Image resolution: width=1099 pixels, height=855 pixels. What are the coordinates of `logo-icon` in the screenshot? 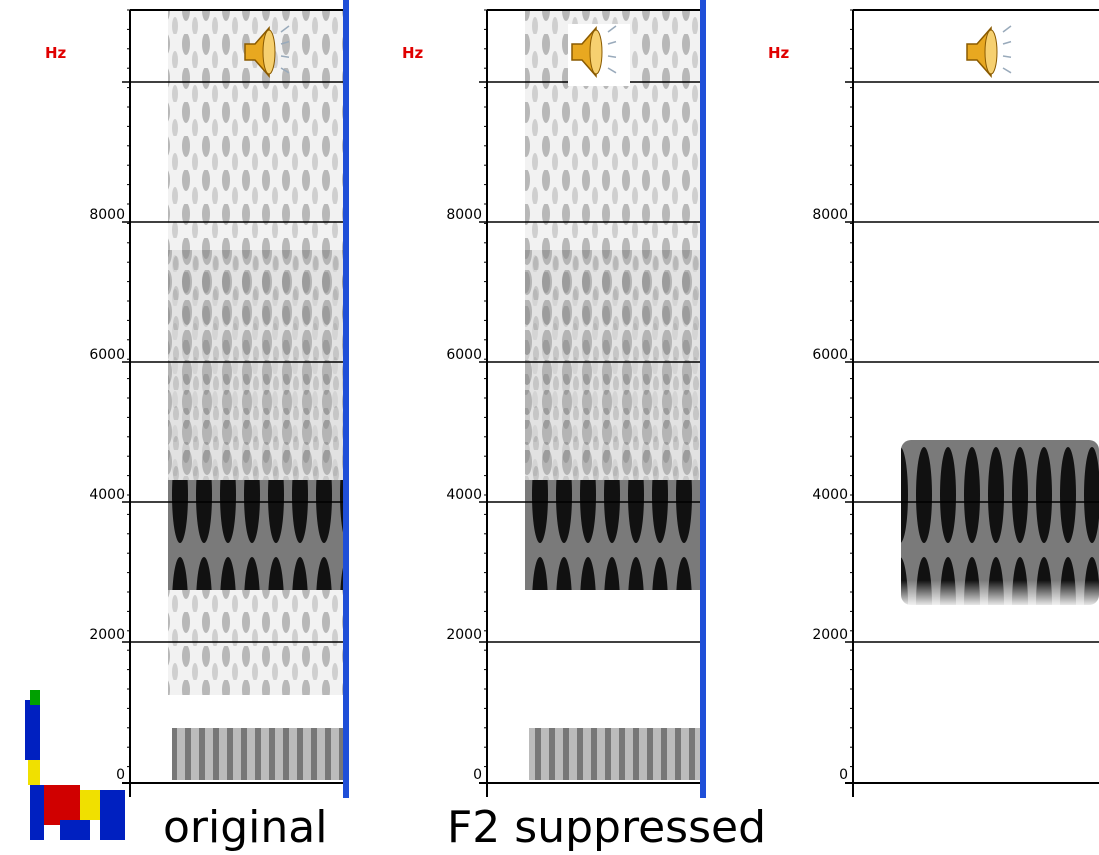 It's located at (75, 765).